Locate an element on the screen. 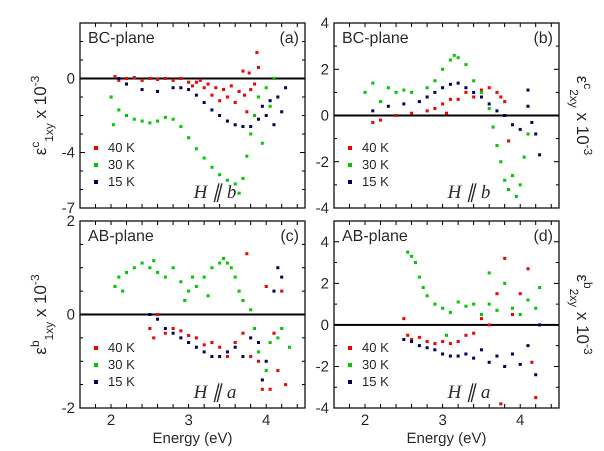 The width and height of the screenshot is (604, 451). legend-label: 40 K is located at coordinates (376, 347).